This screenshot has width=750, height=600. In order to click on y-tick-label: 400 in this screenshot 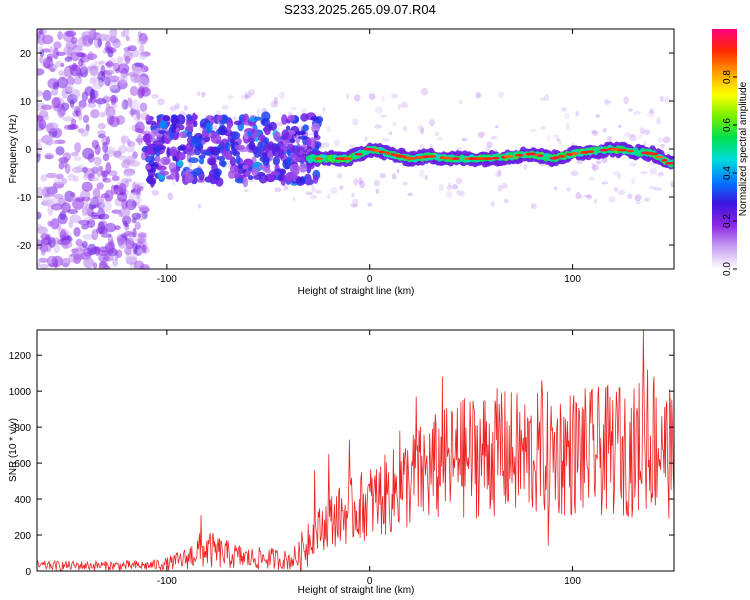, I will do `click(22, 500)`.